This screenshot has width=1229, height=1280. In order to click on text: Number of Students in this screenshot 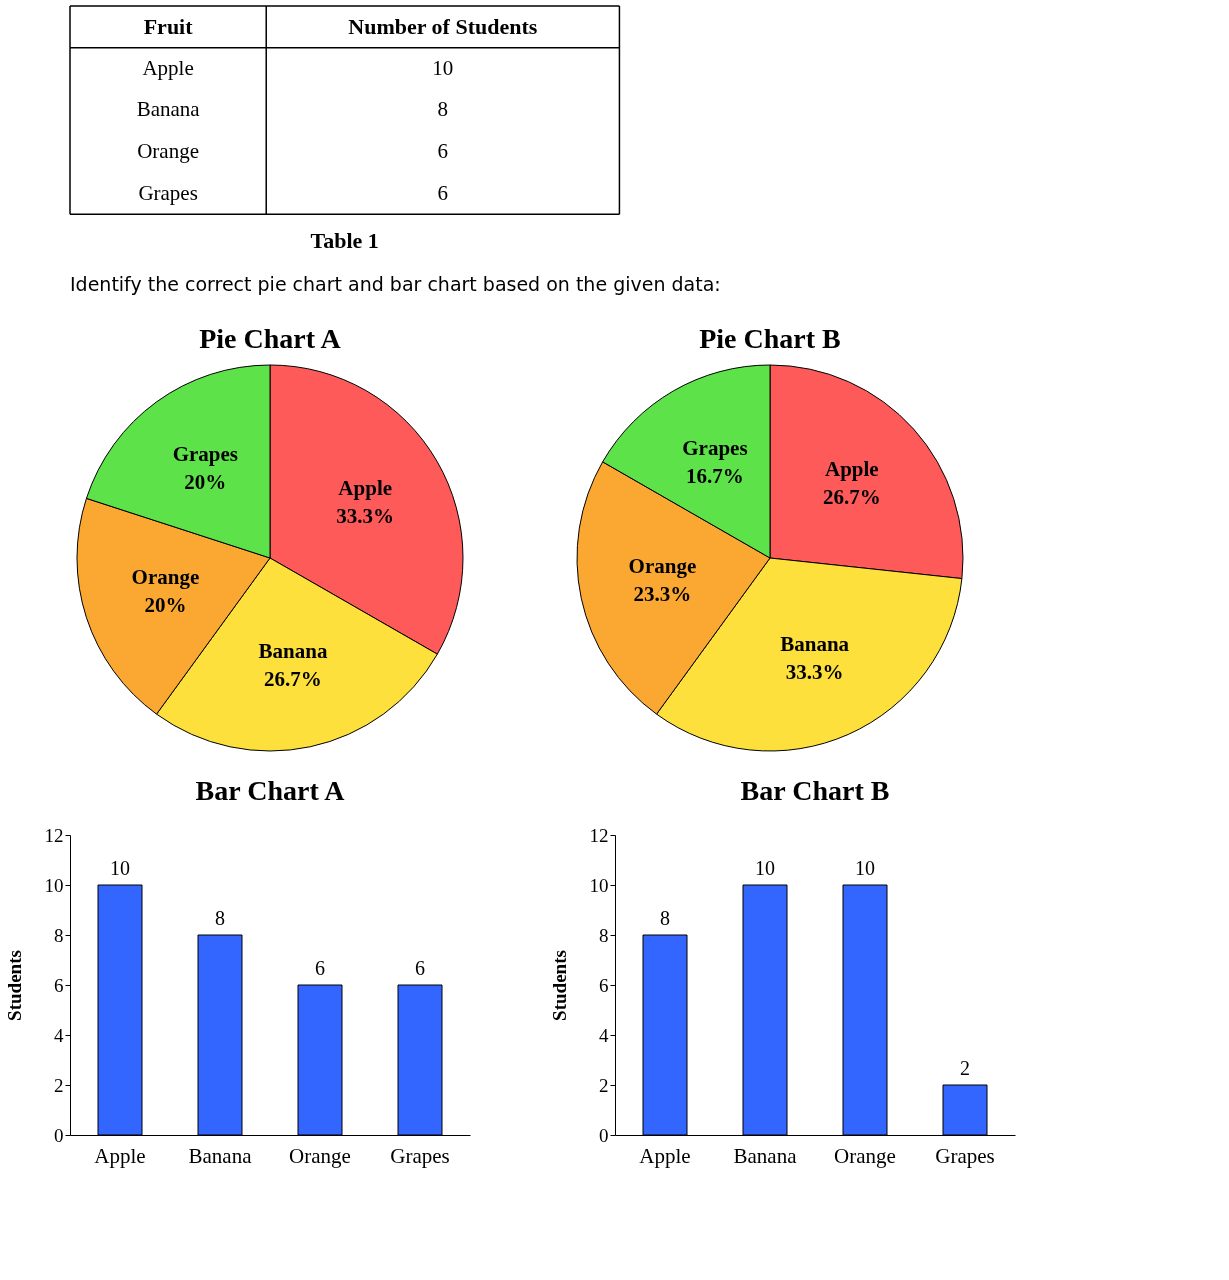, I will do `click(443, 26)`.